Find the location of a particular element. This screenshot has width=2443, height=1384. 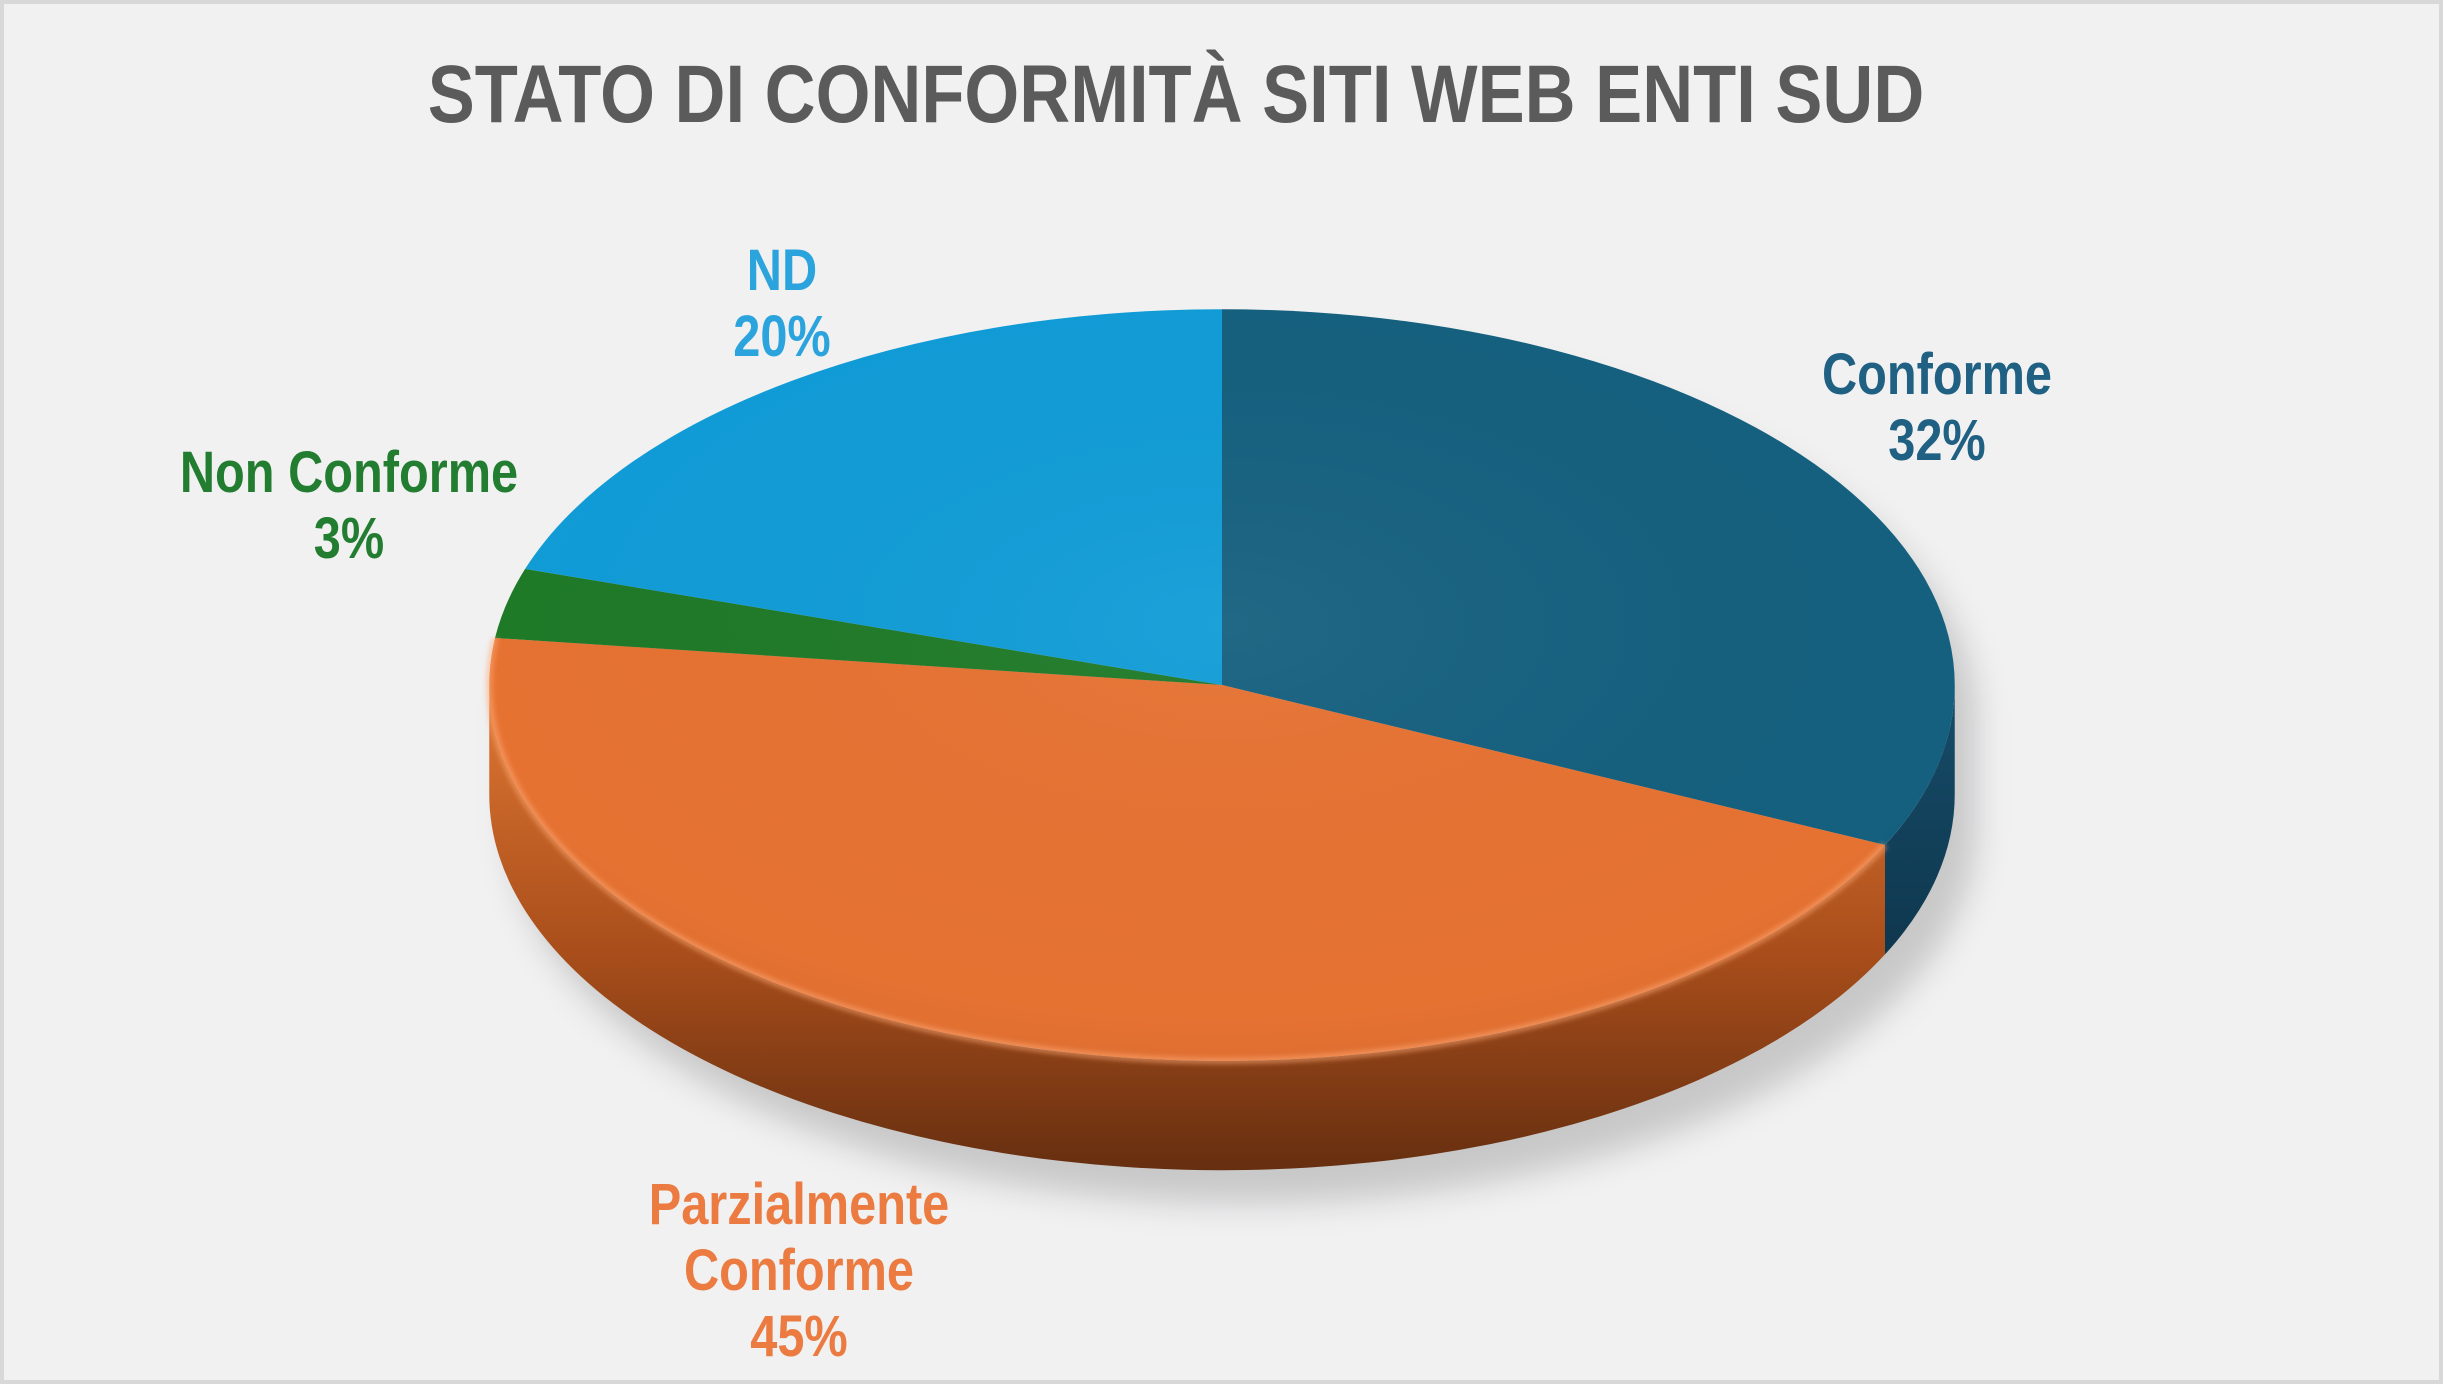

label-nd-pct: 20% is located at coordinates (782, 336).